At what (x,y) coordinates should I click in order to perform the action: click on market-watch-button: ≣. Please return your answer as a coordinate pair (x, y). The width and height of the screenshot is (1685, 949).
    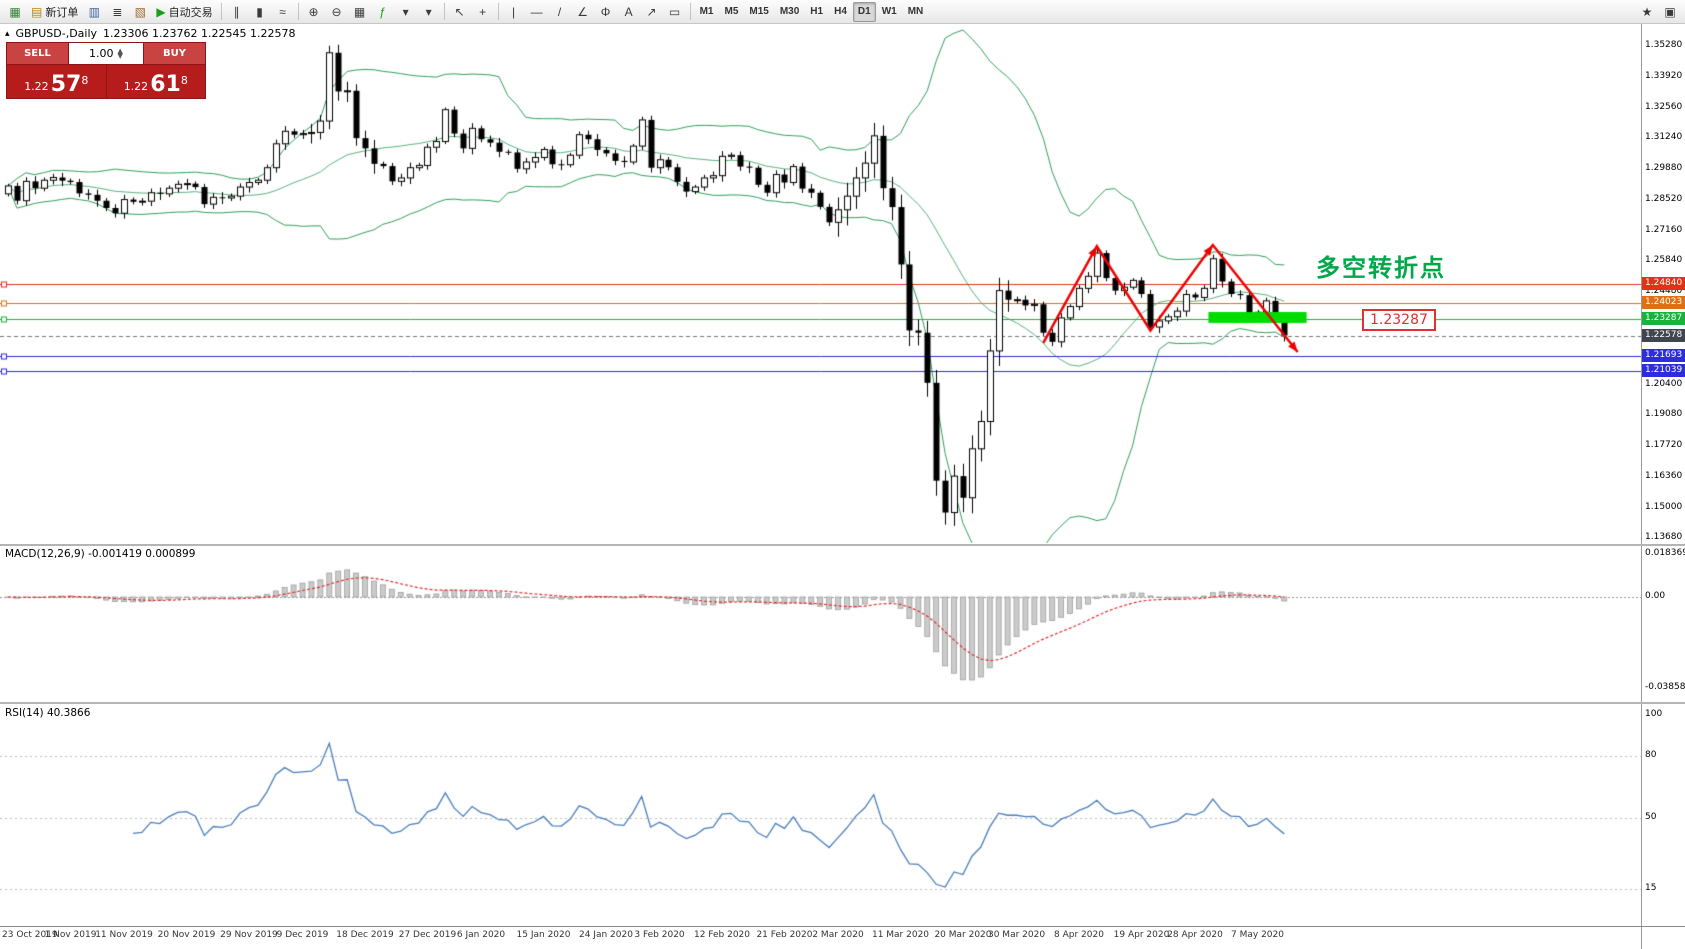
    Looking at the image, I should click on (117, 12).